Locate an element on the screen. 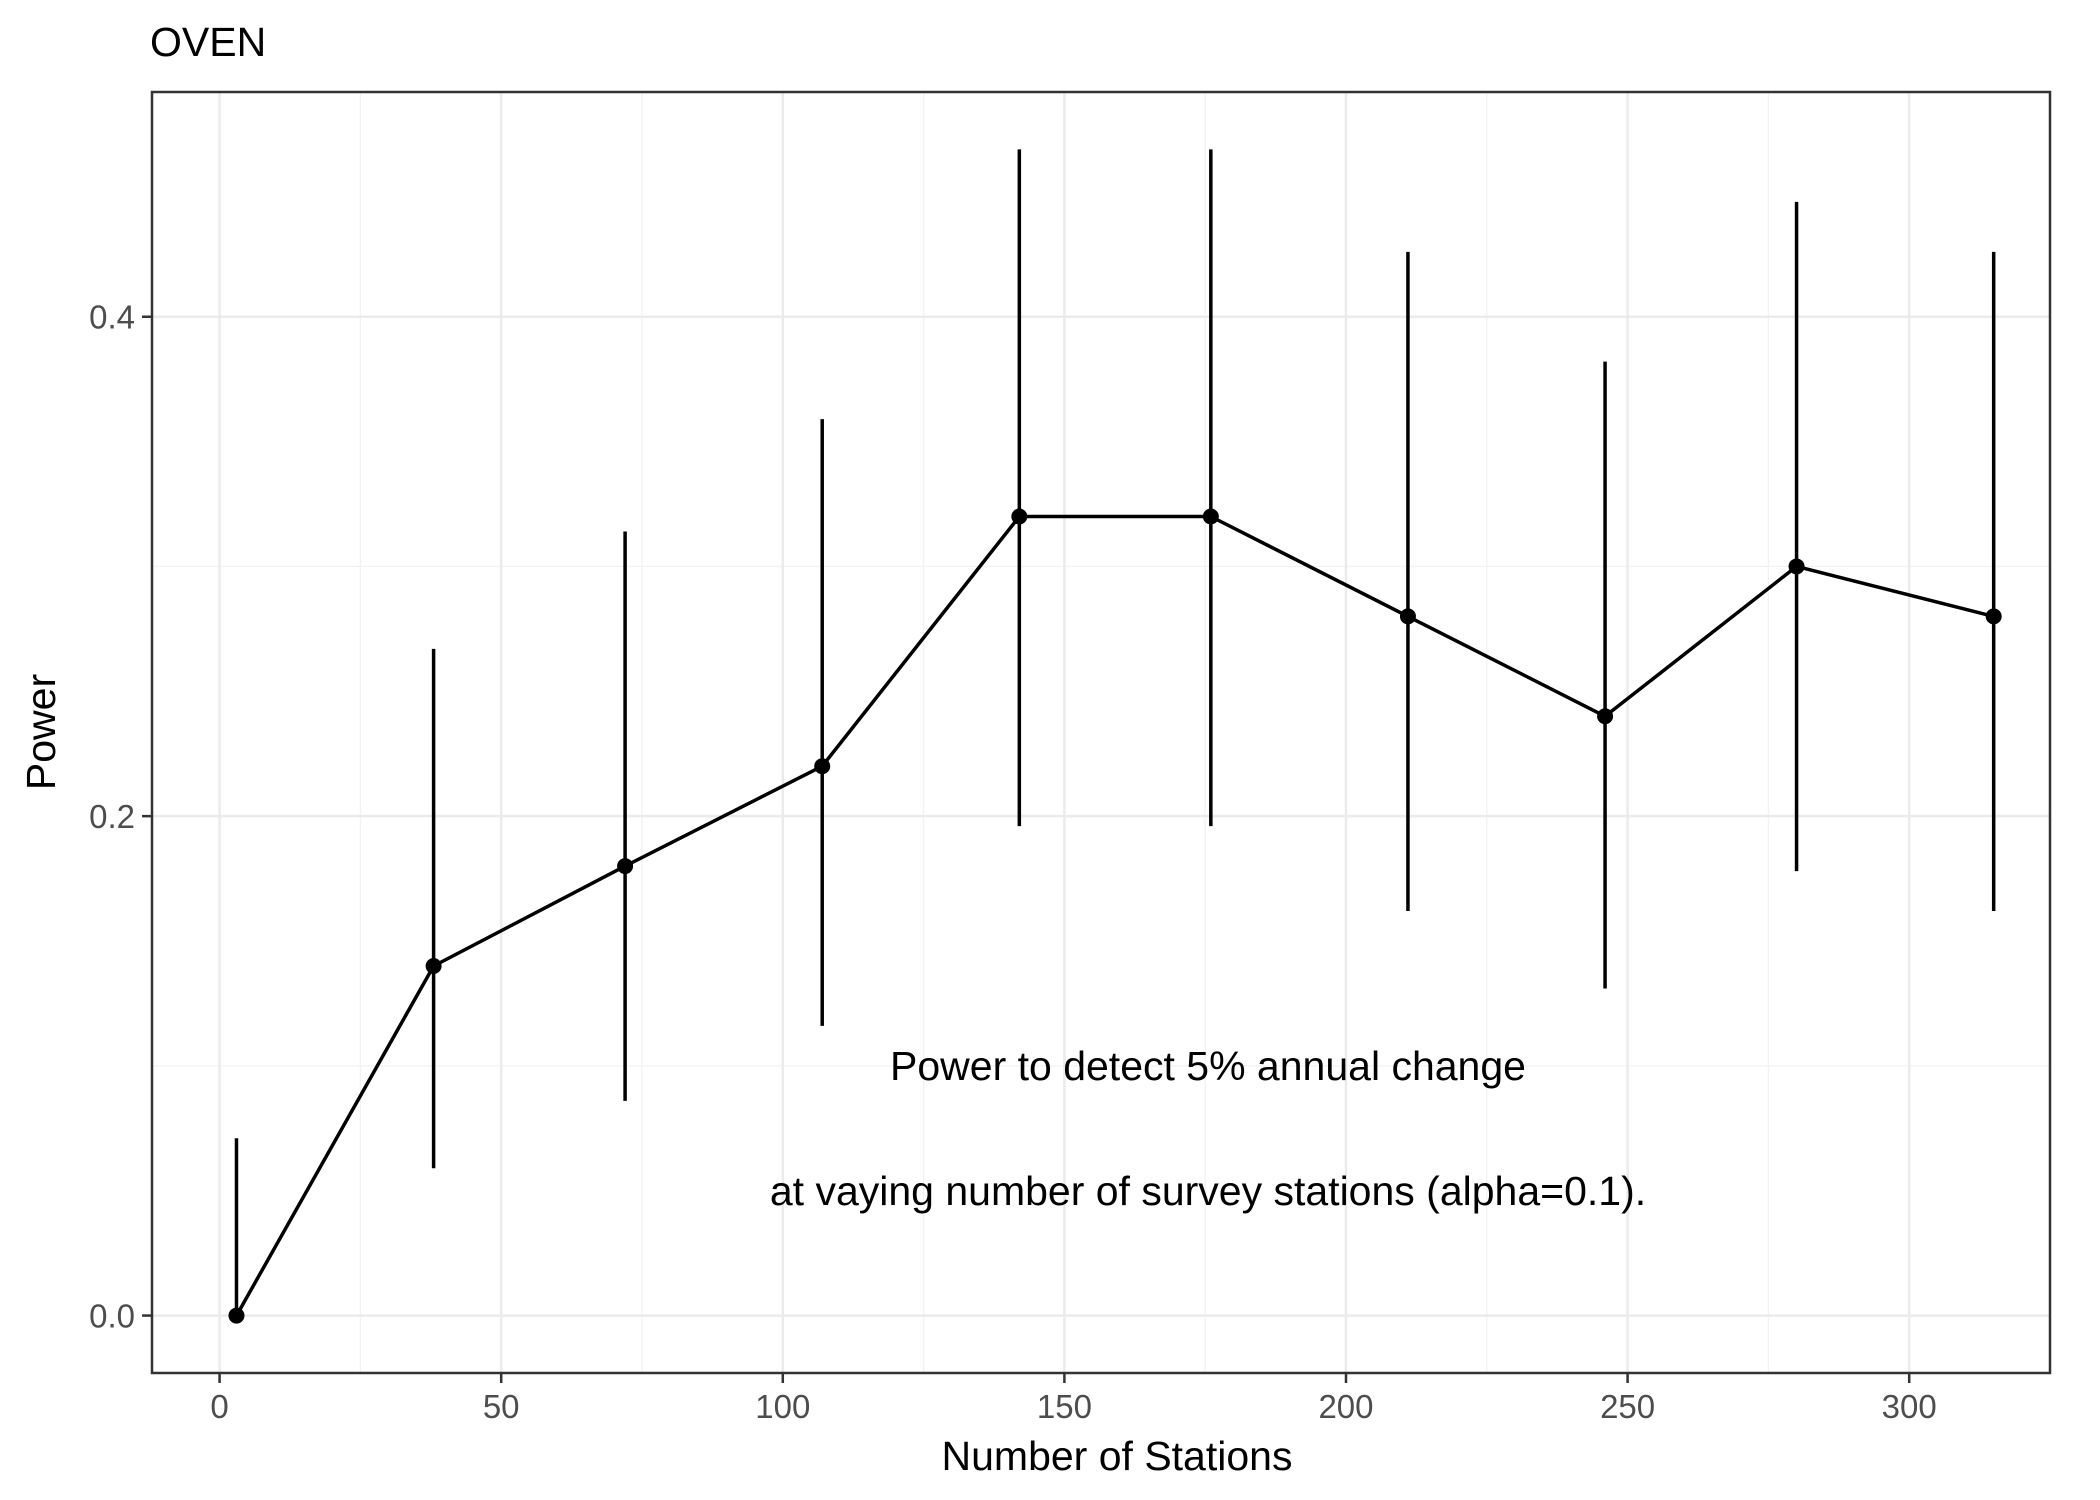 The height and width of the screenshot is (1500, 2100). y-axis-ticks: 0.0 0.2 0.4 is located at coordinates (120, 817).